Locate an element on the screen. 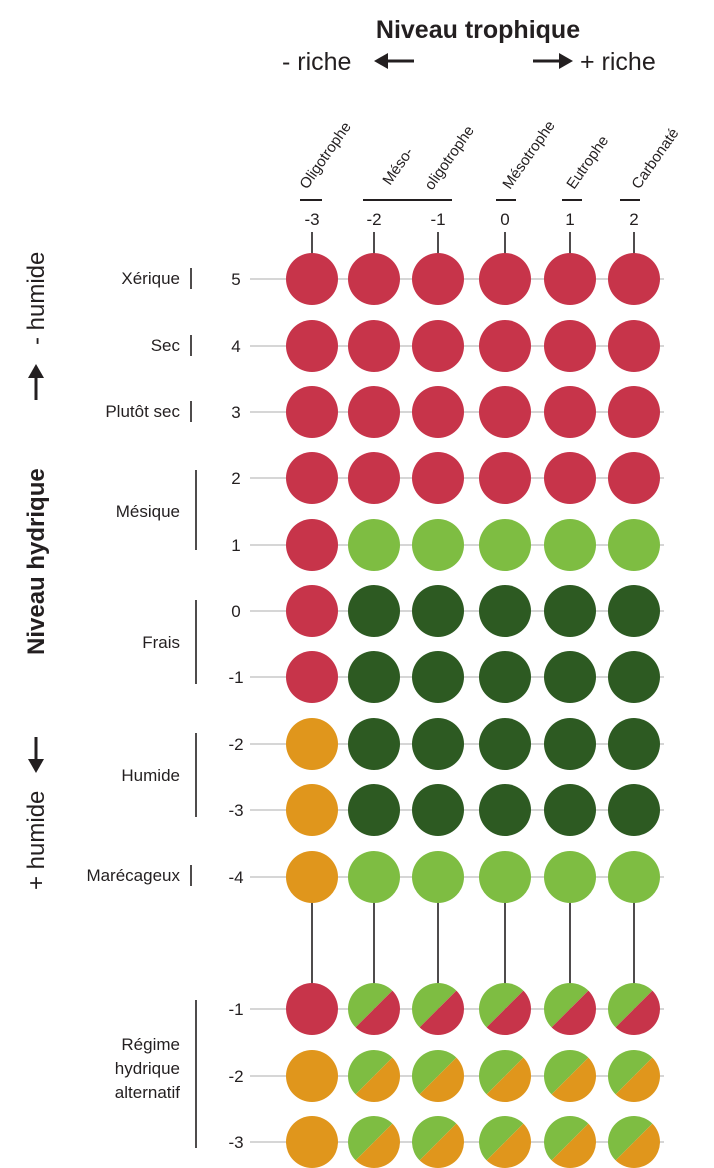  column-value: -1 is located at coordinates (437, 219).